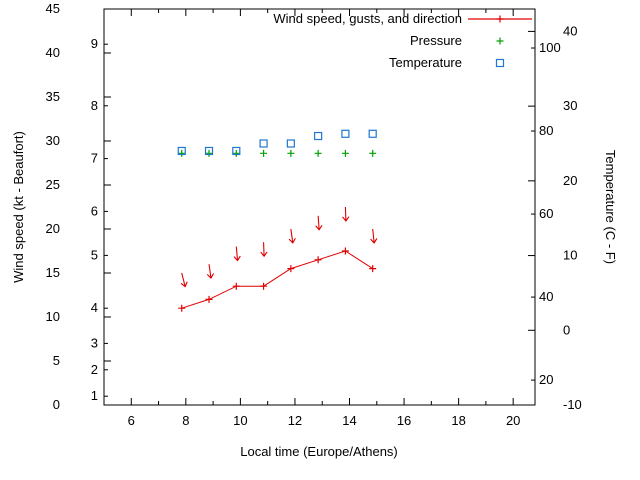  What do you see at coordinates (53, 96) in the screenshot?
I see `knots-tick-label: 35` at bounding box center [53, 96].